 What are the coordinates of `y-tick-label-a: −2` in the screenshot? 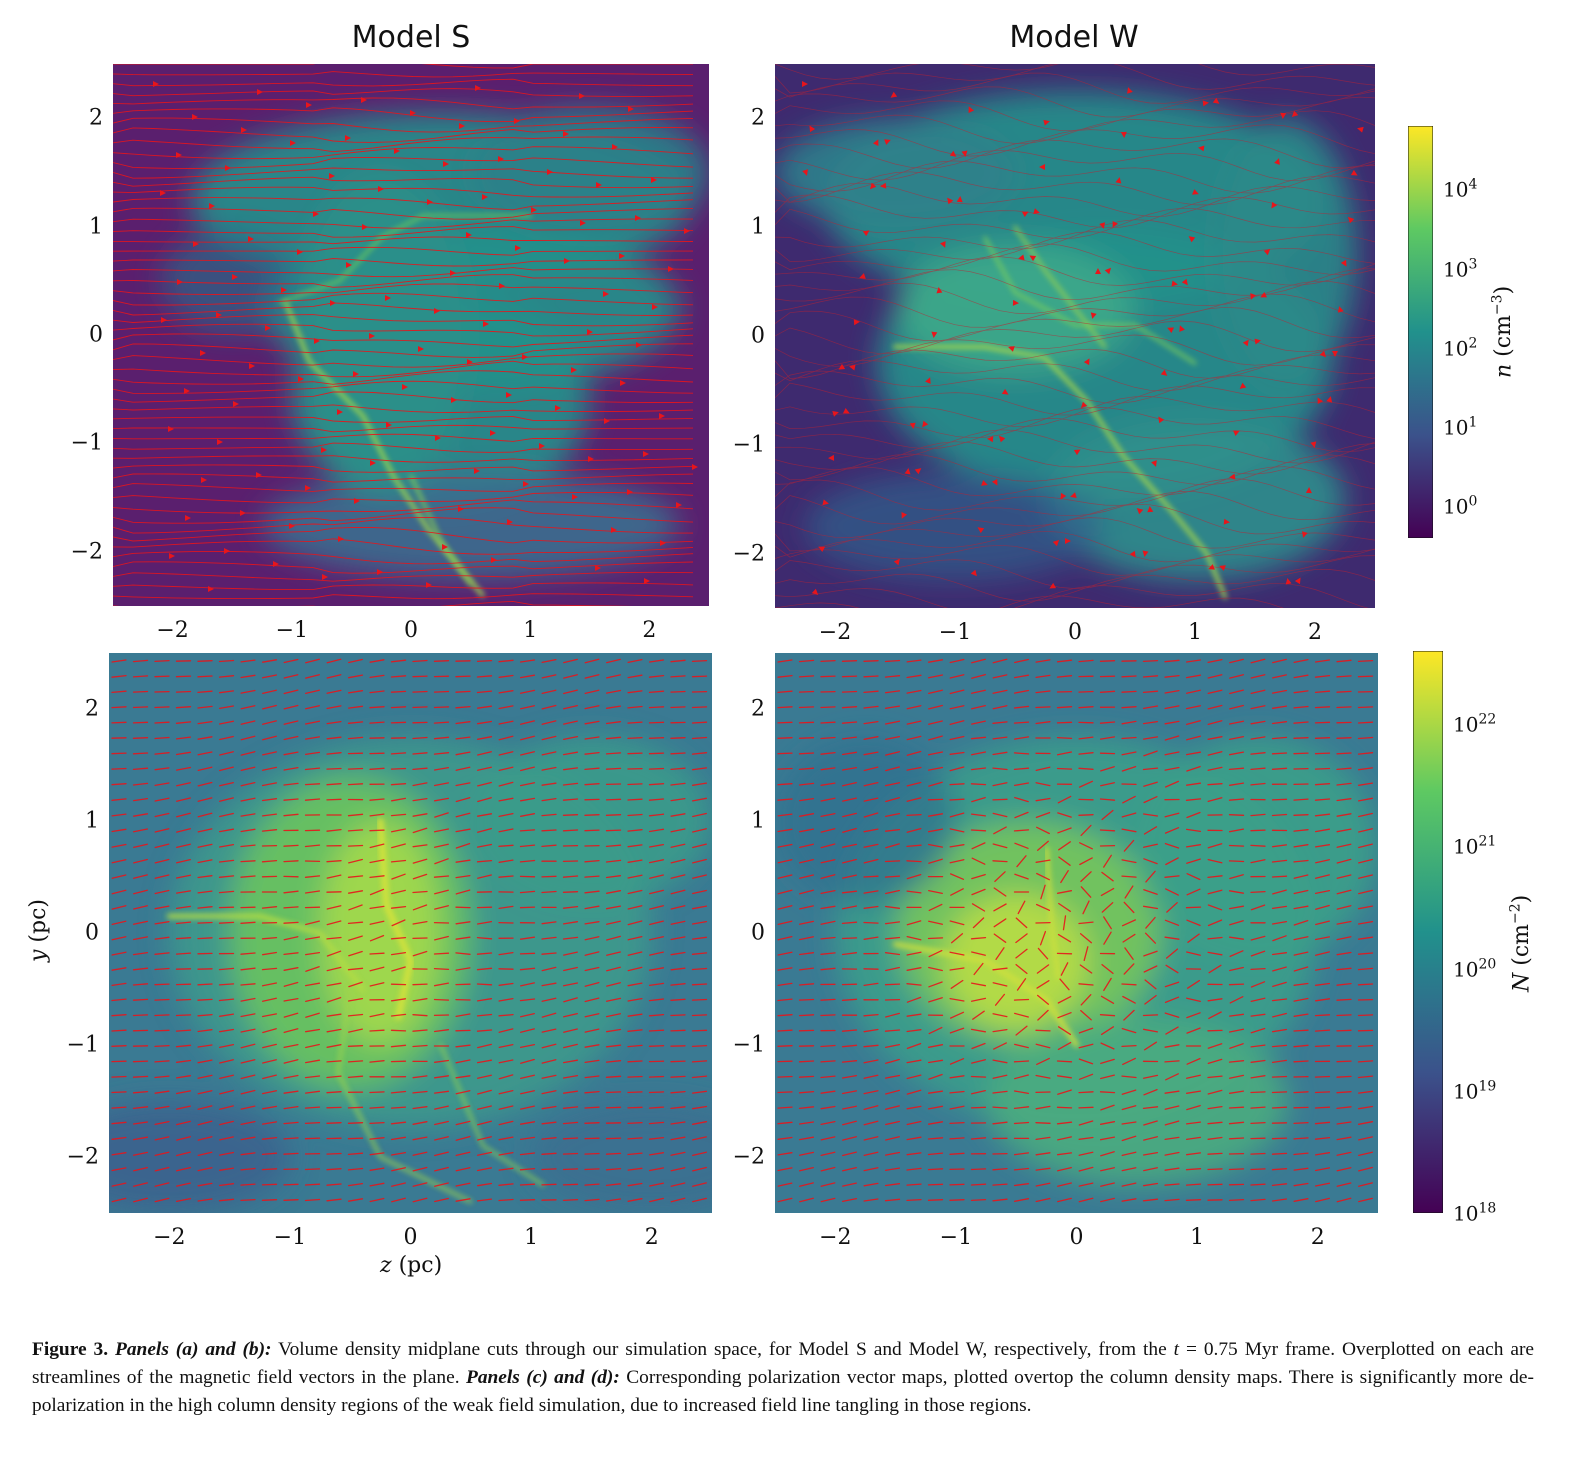 It's located at (86, 552).